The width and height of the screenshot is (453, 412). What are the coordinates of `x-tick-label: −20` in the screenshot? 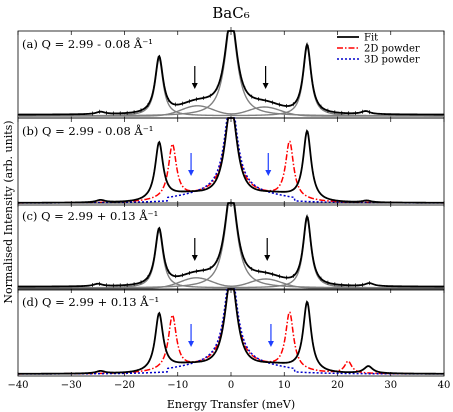 It's located at (124, 385).